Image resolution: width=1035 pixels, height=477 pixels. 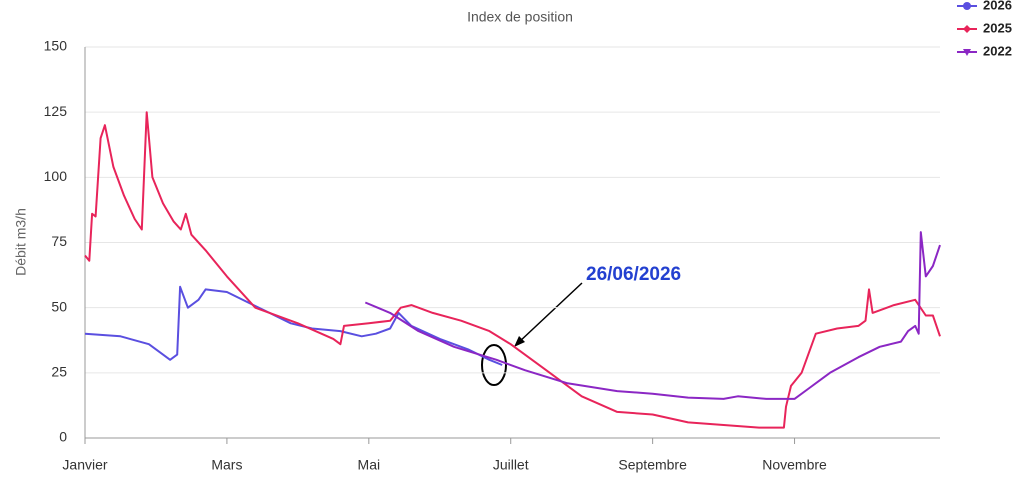 I want to click on y-tick-label: 150, so click(x=56, y=46).